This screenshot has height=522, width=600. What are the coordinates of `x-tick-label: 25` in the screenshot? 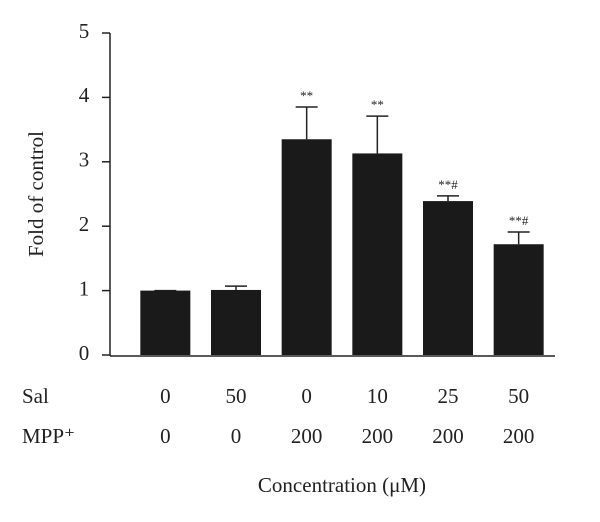 It's located at (448, 396).